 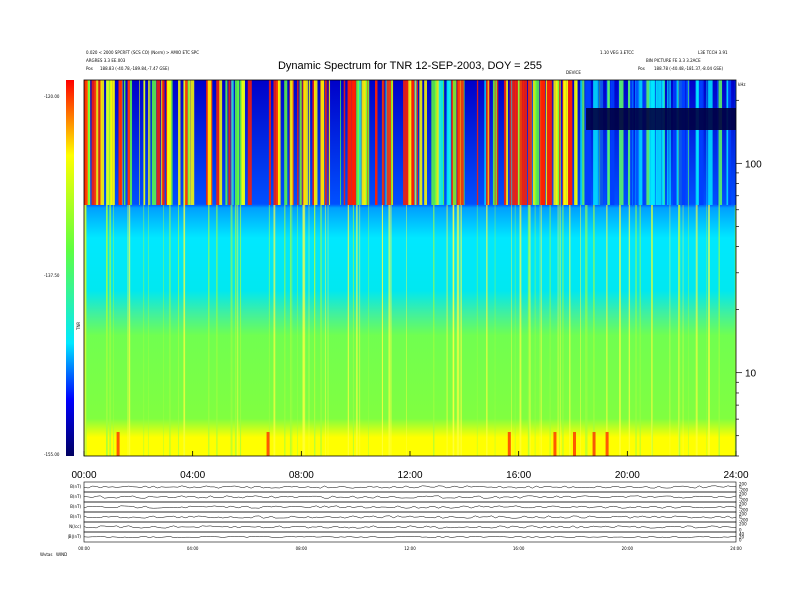 What do you see at coordinates (688, 68) in the screenshot?
I see `header-right-pos-value: 188.78 (-40.48,-181.37,-8.04 GSE)` at bounding box center [688, 68].